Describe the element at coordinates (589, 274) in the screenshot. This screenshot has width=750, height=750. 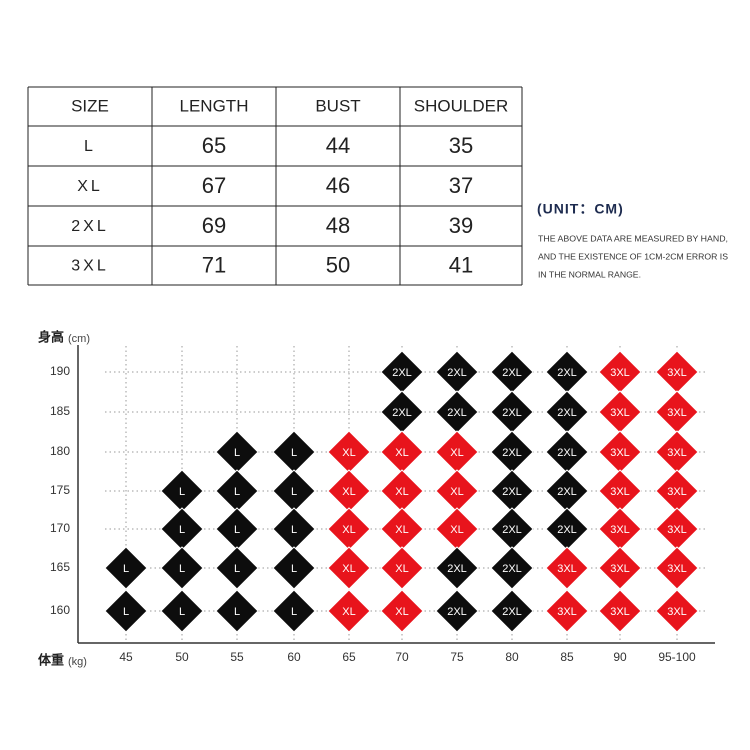
I see `note-line: IN THE NORMAL RANGE.` at that location.